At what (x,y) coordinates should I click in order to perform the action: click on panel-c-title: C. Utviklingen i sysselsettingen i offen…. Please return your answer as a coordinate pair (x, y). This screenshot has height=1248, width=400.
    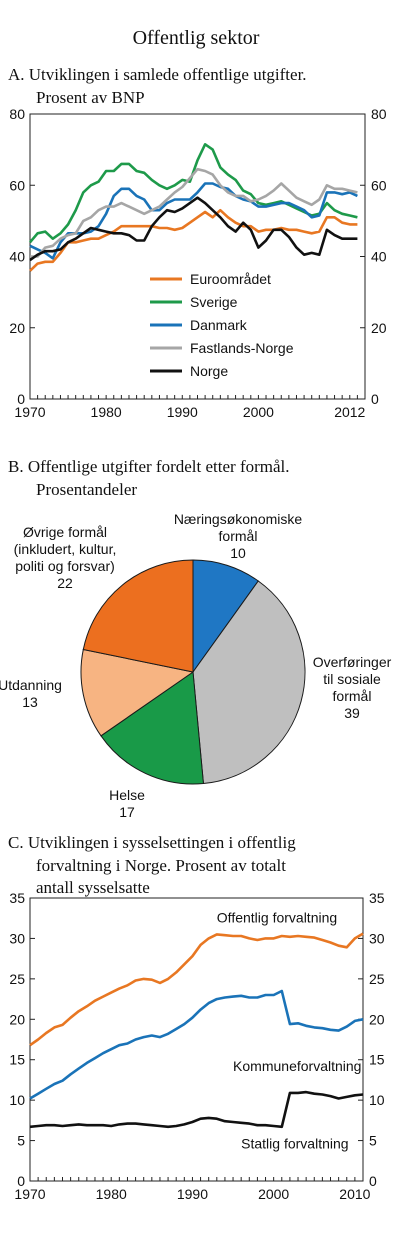
    Looking at the image, I should click on (152, 842).